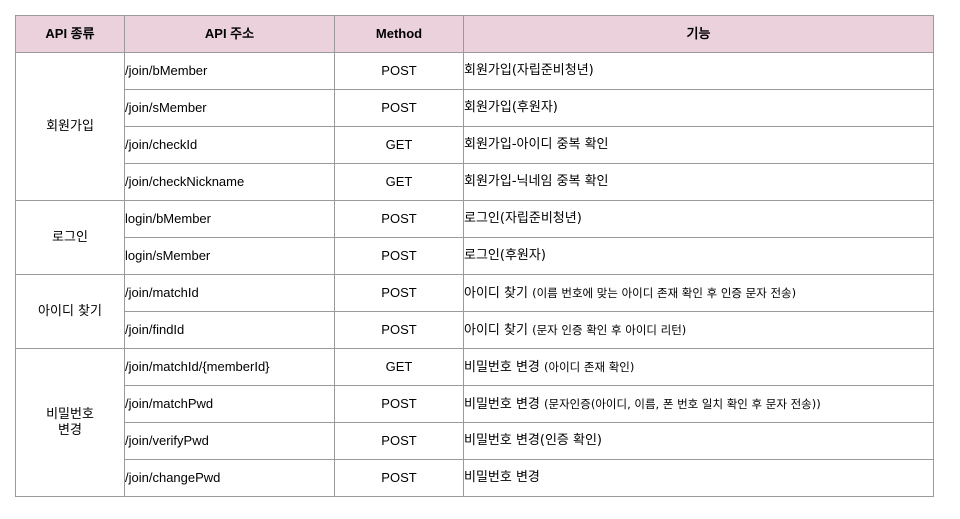 This screenshot has height=519, width=960. What do you see at coordinates (589, 366) in the screenshot?
I see `function-note-text: (아이디 존재 확인)` at bounding box center [589, 366].